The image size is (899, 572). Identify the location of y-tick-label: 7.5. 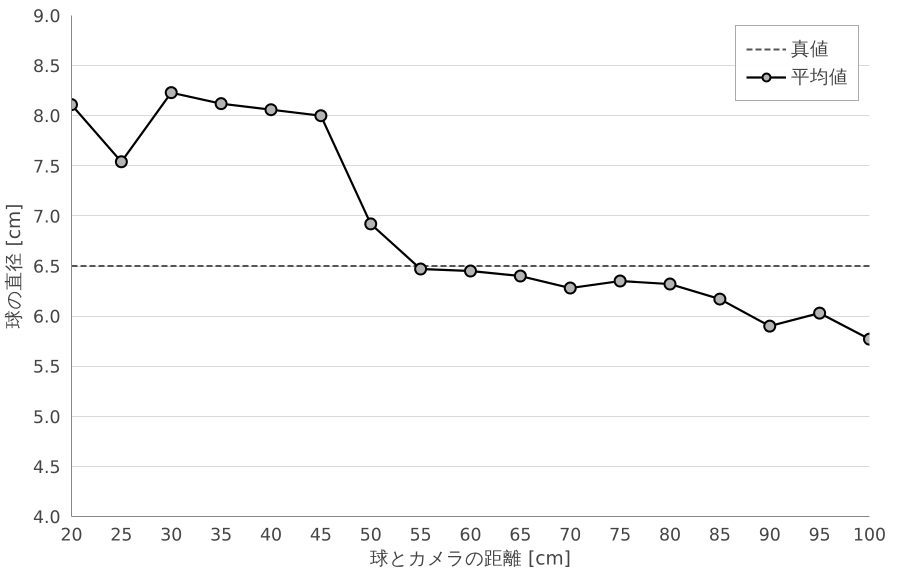
(46, 167).